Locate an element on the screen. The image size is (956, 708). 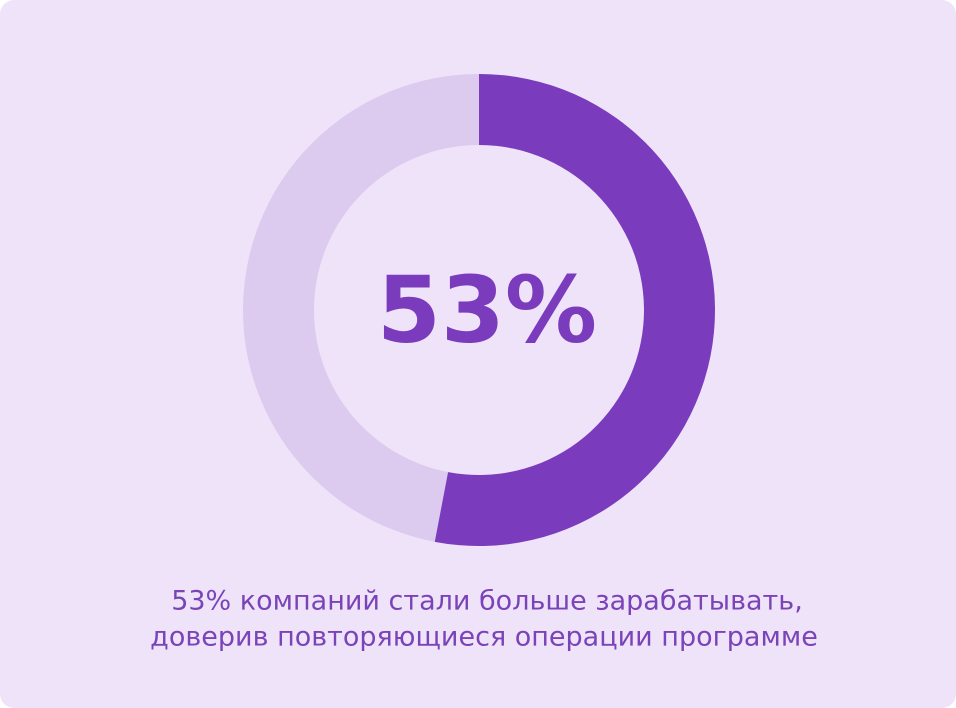
caption-line: доверив повторяющиеся операции программе is located at coordinates (484, 637).